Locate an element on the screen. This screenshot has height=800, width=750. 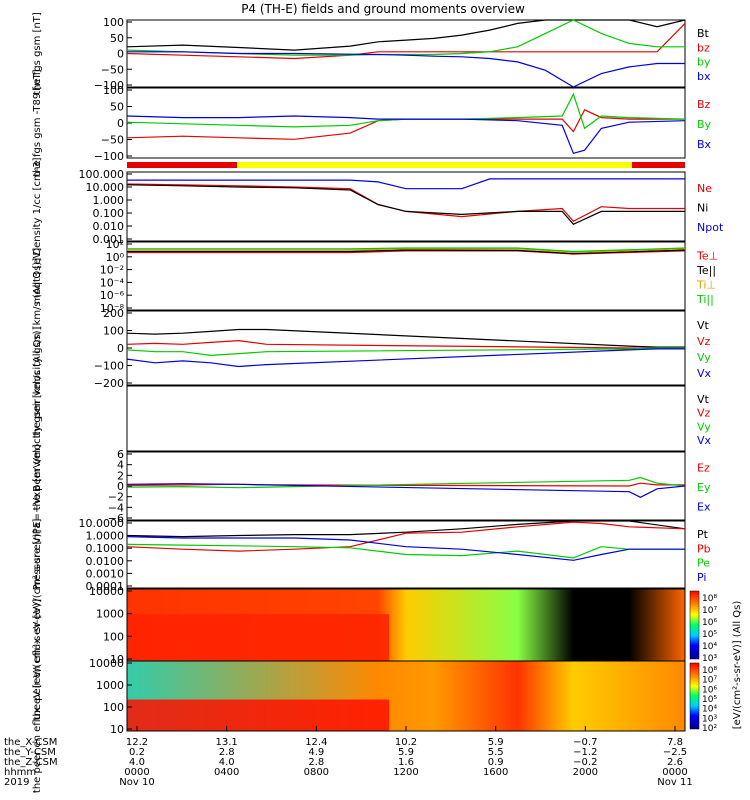
legend-entry: bx is located at coordinates (704, 76).